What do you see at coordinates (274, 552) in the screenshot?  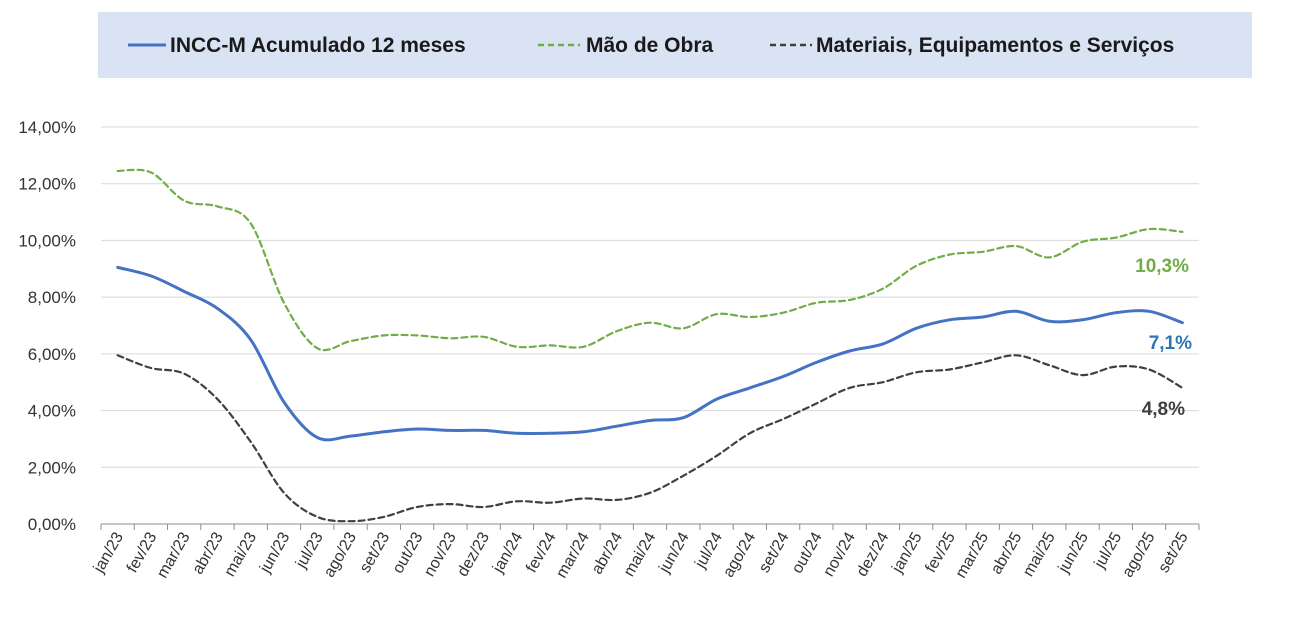 I see `x-tick-label: jun/23` at bounding box center [274, 552].